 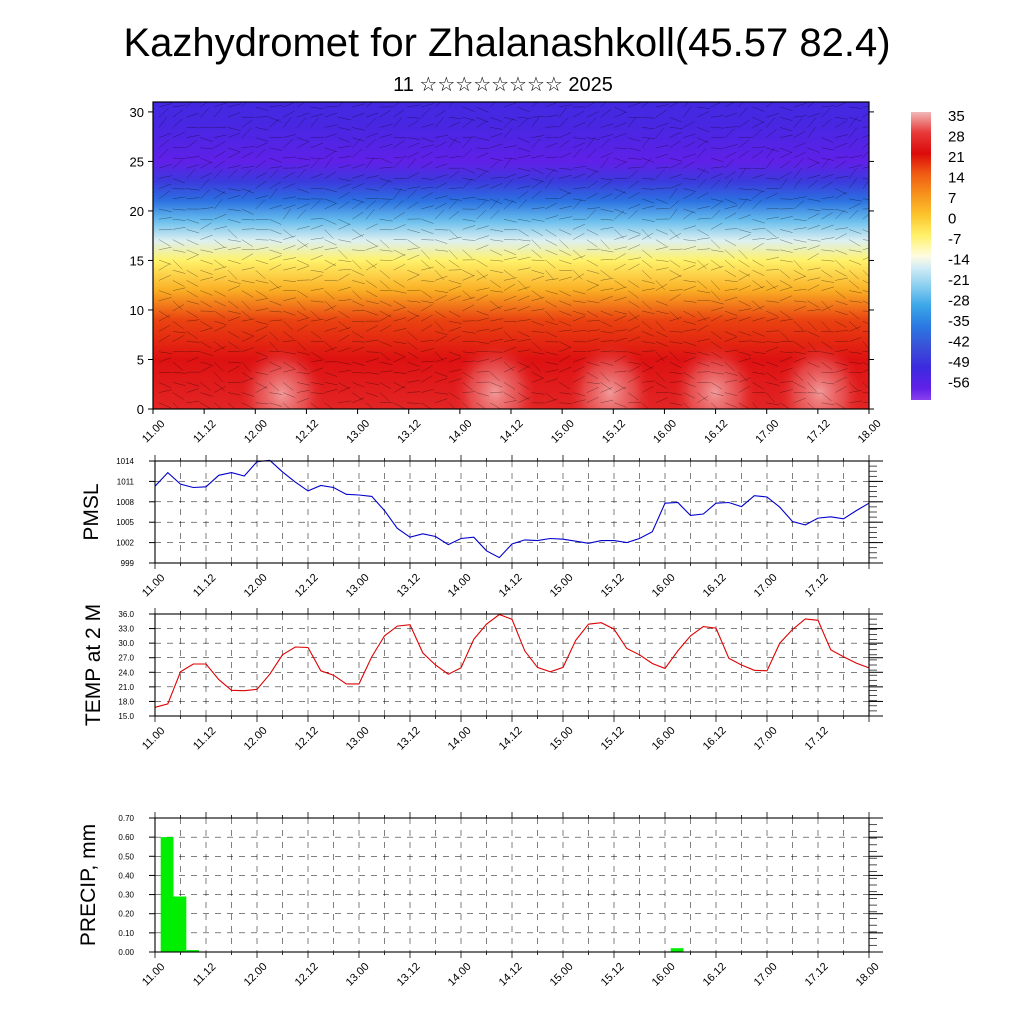 What do you see at coordinates (870, 432) in the screenshot?
I see `heatmap-x-tick-label: 18.00` at bounding box center [870, 432].